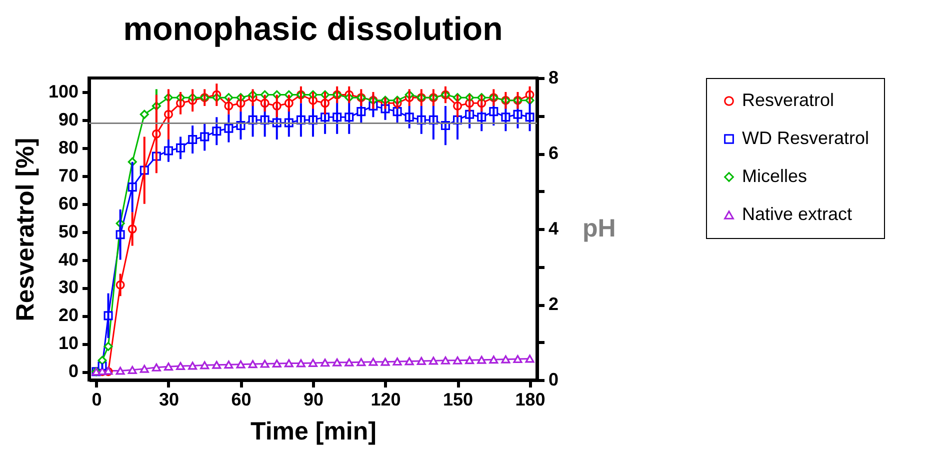  What do you see at coordinates (458, 400) in the screenshot?
I see `x-tick-label: 150` at bounding box center [458, 400].